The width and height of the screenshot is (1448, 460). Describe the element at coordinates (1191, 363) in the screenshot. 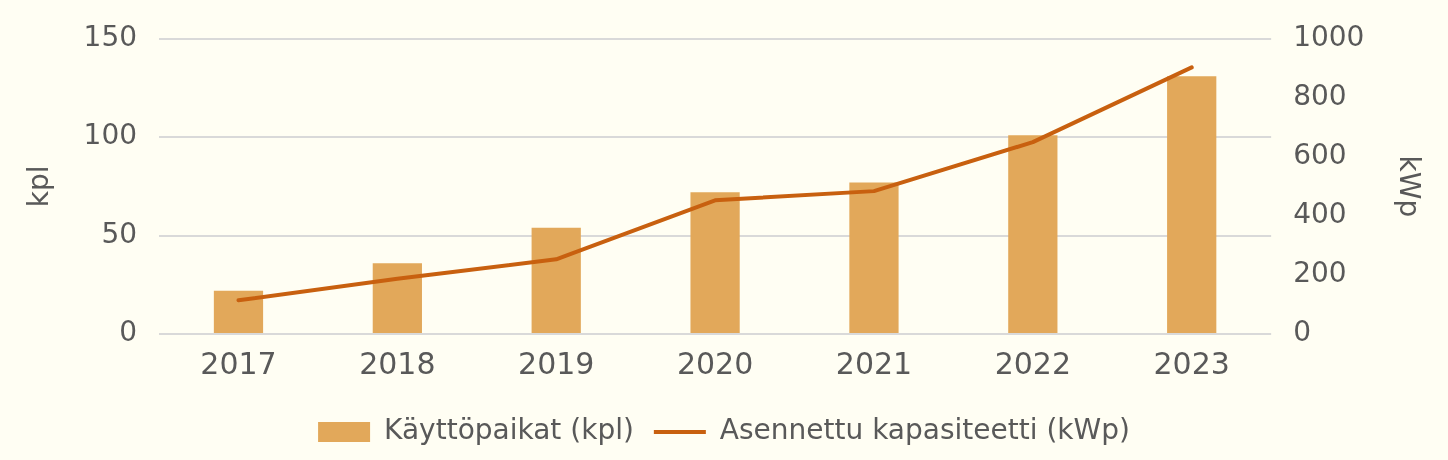

I see `x-tick-label: 2023` at that location.